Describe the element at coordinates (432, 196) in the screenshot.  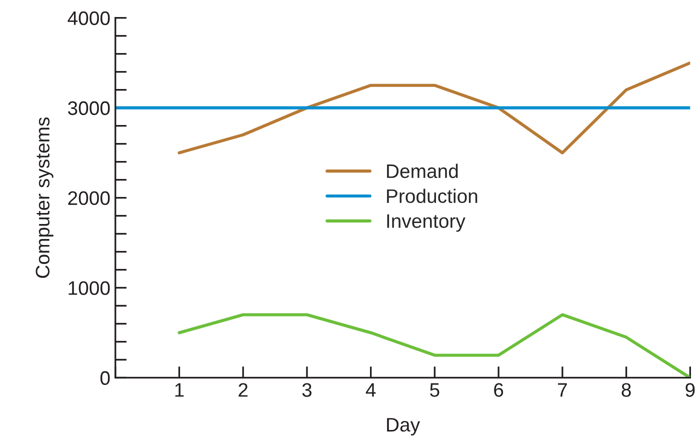
I see `legend-label: Production` at that location.